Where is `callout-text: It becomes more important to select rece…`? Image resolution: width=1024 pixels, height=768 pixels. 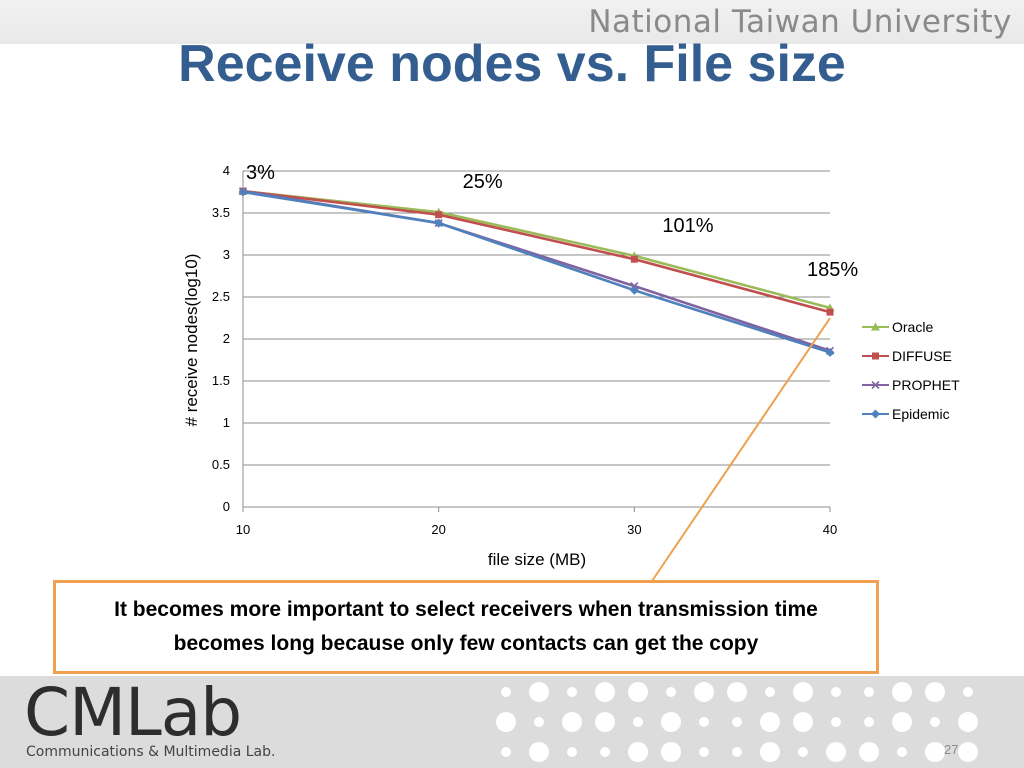 callout-text: It becomes more important to select rece… is located at coordinates (466, 626).